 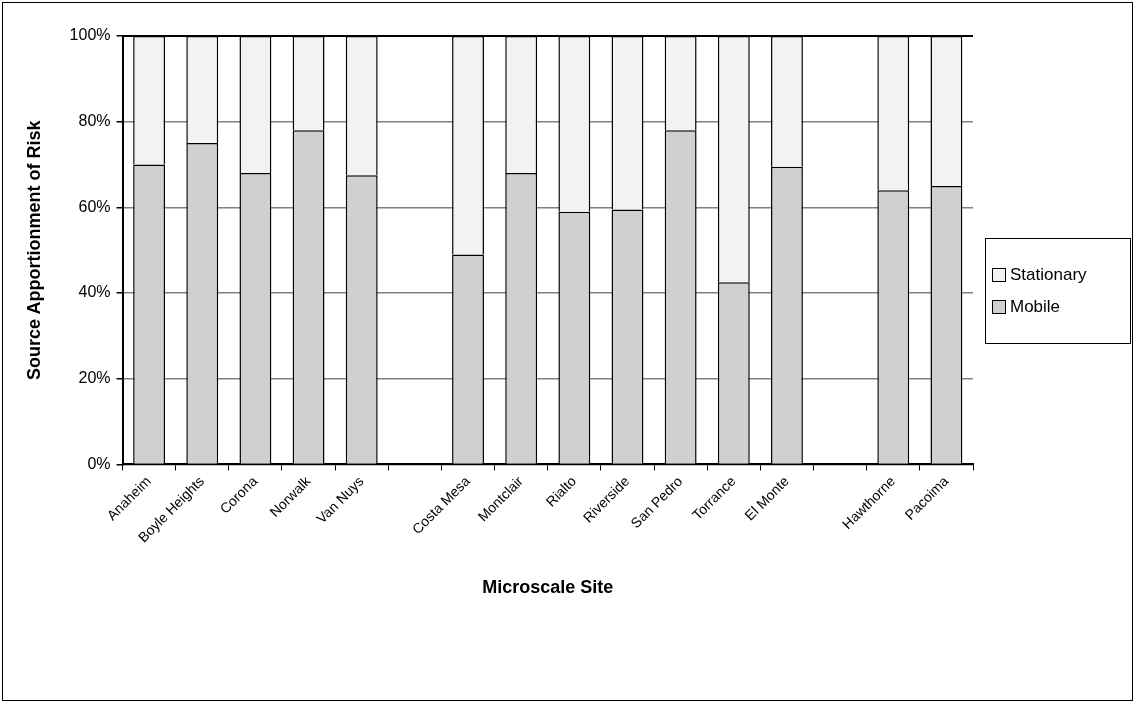 What do you see at coordinates (94, 206) in the screenshot?
I see `y-tick-label: 60%` at bounding box center [94, 206].